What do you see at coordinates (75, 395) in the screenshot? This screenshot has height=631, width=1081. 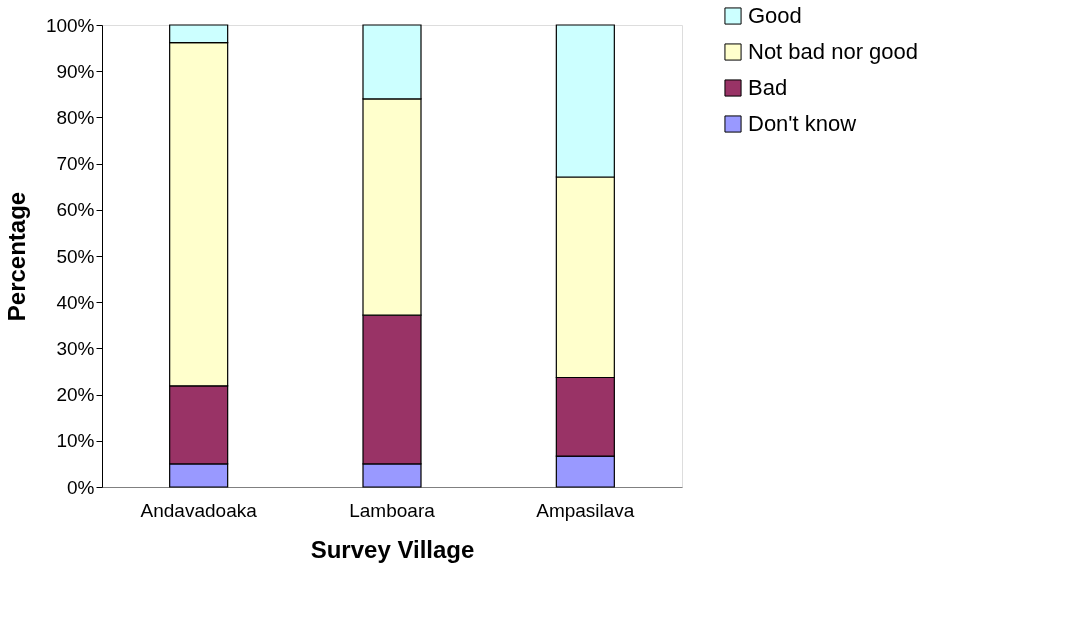 I see `y-tick-label: 20%` at bounding box center [75, 395].